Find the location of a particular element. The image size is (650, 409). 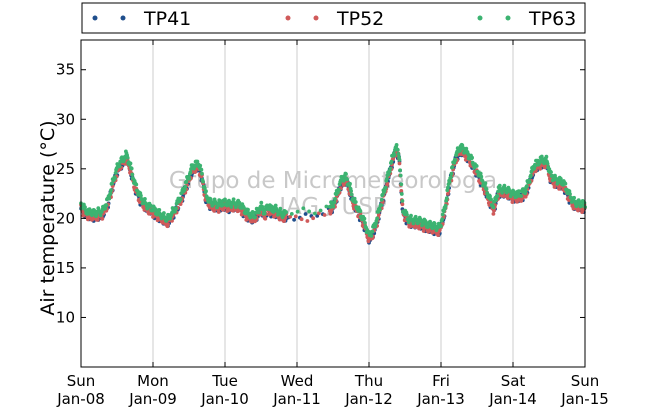

x-tick-label-day: Tue is located at coordinates (224, 381).